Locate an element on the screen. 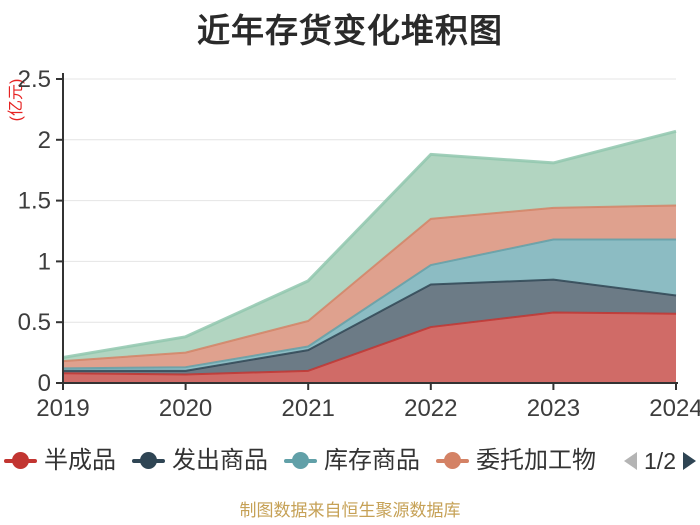 The width and height of the screenshot is (700, 525). legend: 半成品 发出商品 库存商品 委托加工物 1/2 is located at coordinates (350, 461).